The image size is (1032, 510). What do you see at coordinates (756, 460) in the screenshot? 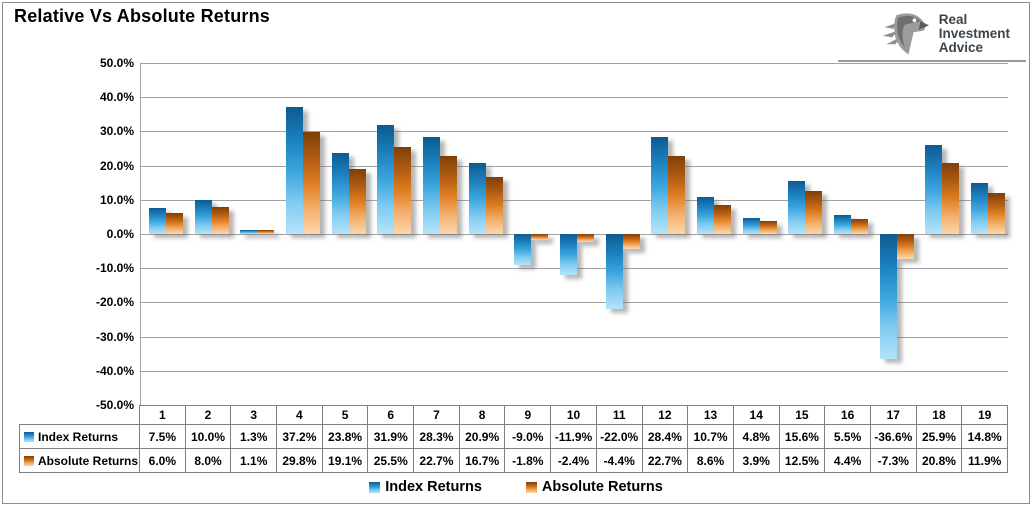
I see `table-value-cell: 3.9%` at bounding box center [756, 460].